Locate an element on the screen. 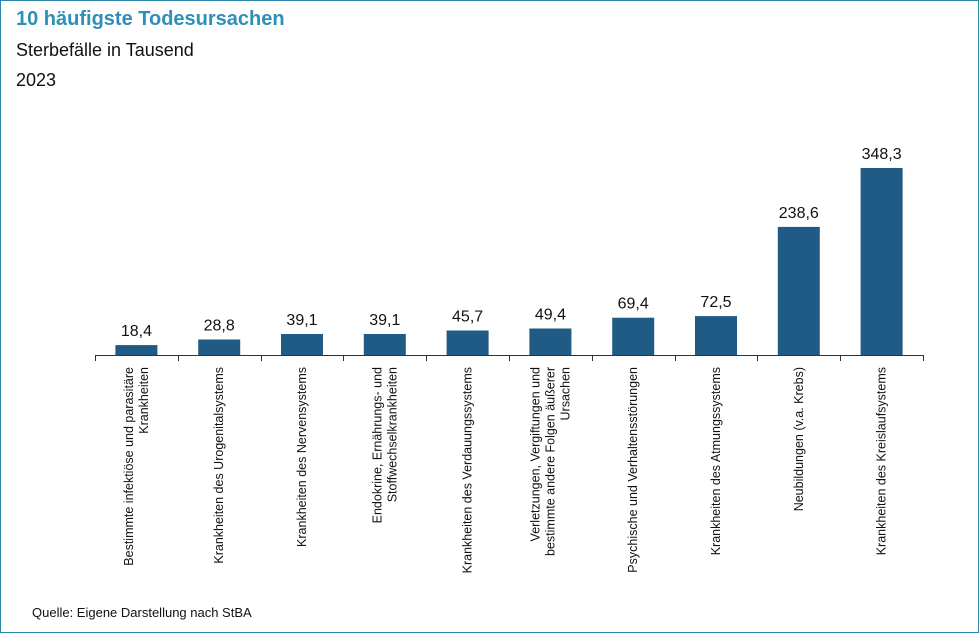 This screenshot has height=633, width=979. category-label-line: Psychische und Verhaltensstörungen is located at coordinates (633, 470).